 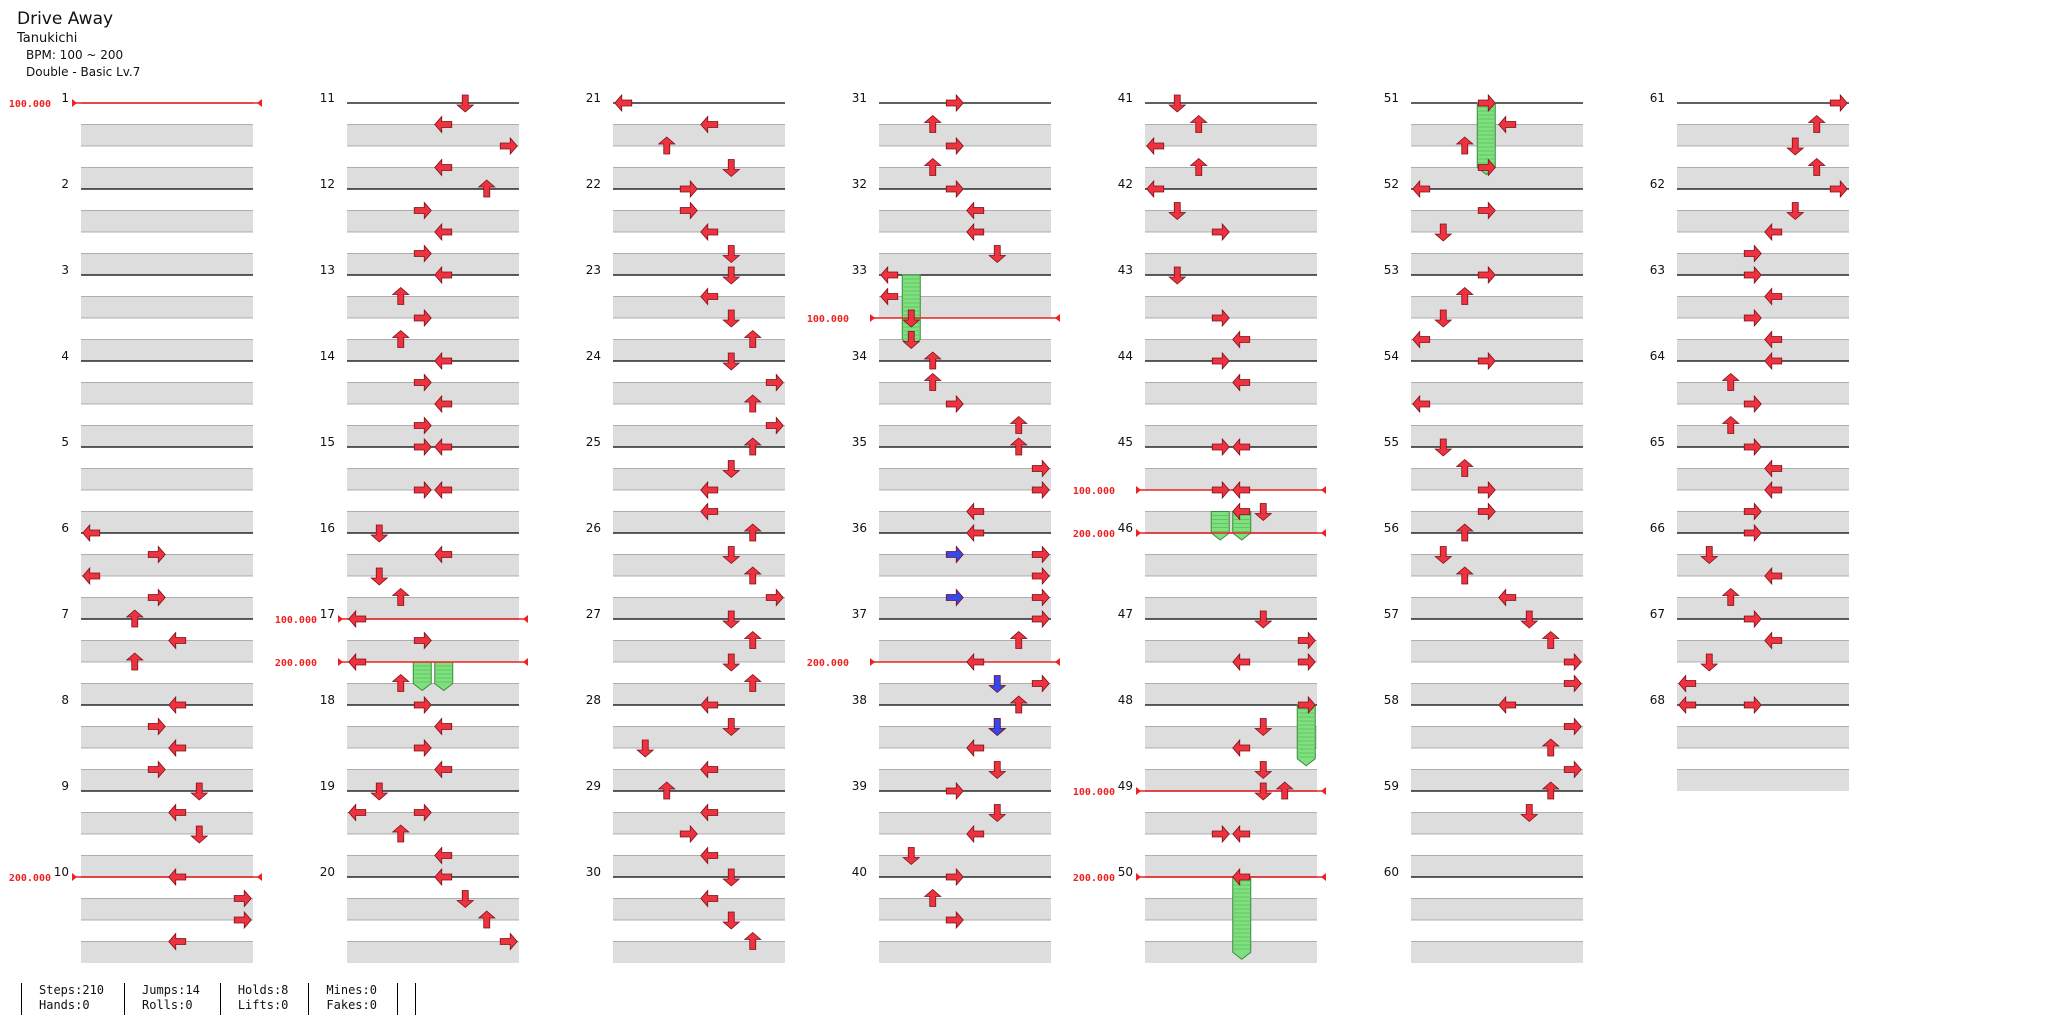 I want to click on measure-number: 27, so click(x=593, y=614).